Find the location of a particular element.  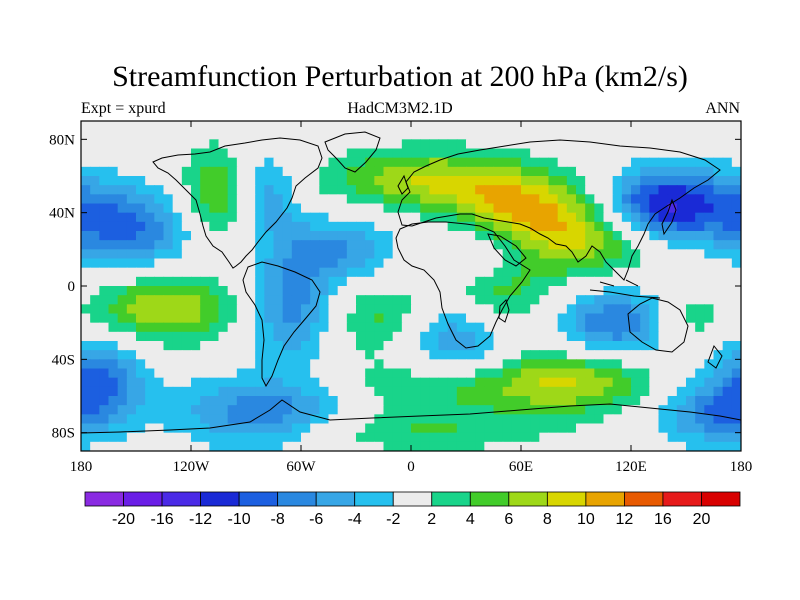

colorbar-label: -2 is located at coordinates (393, 519).